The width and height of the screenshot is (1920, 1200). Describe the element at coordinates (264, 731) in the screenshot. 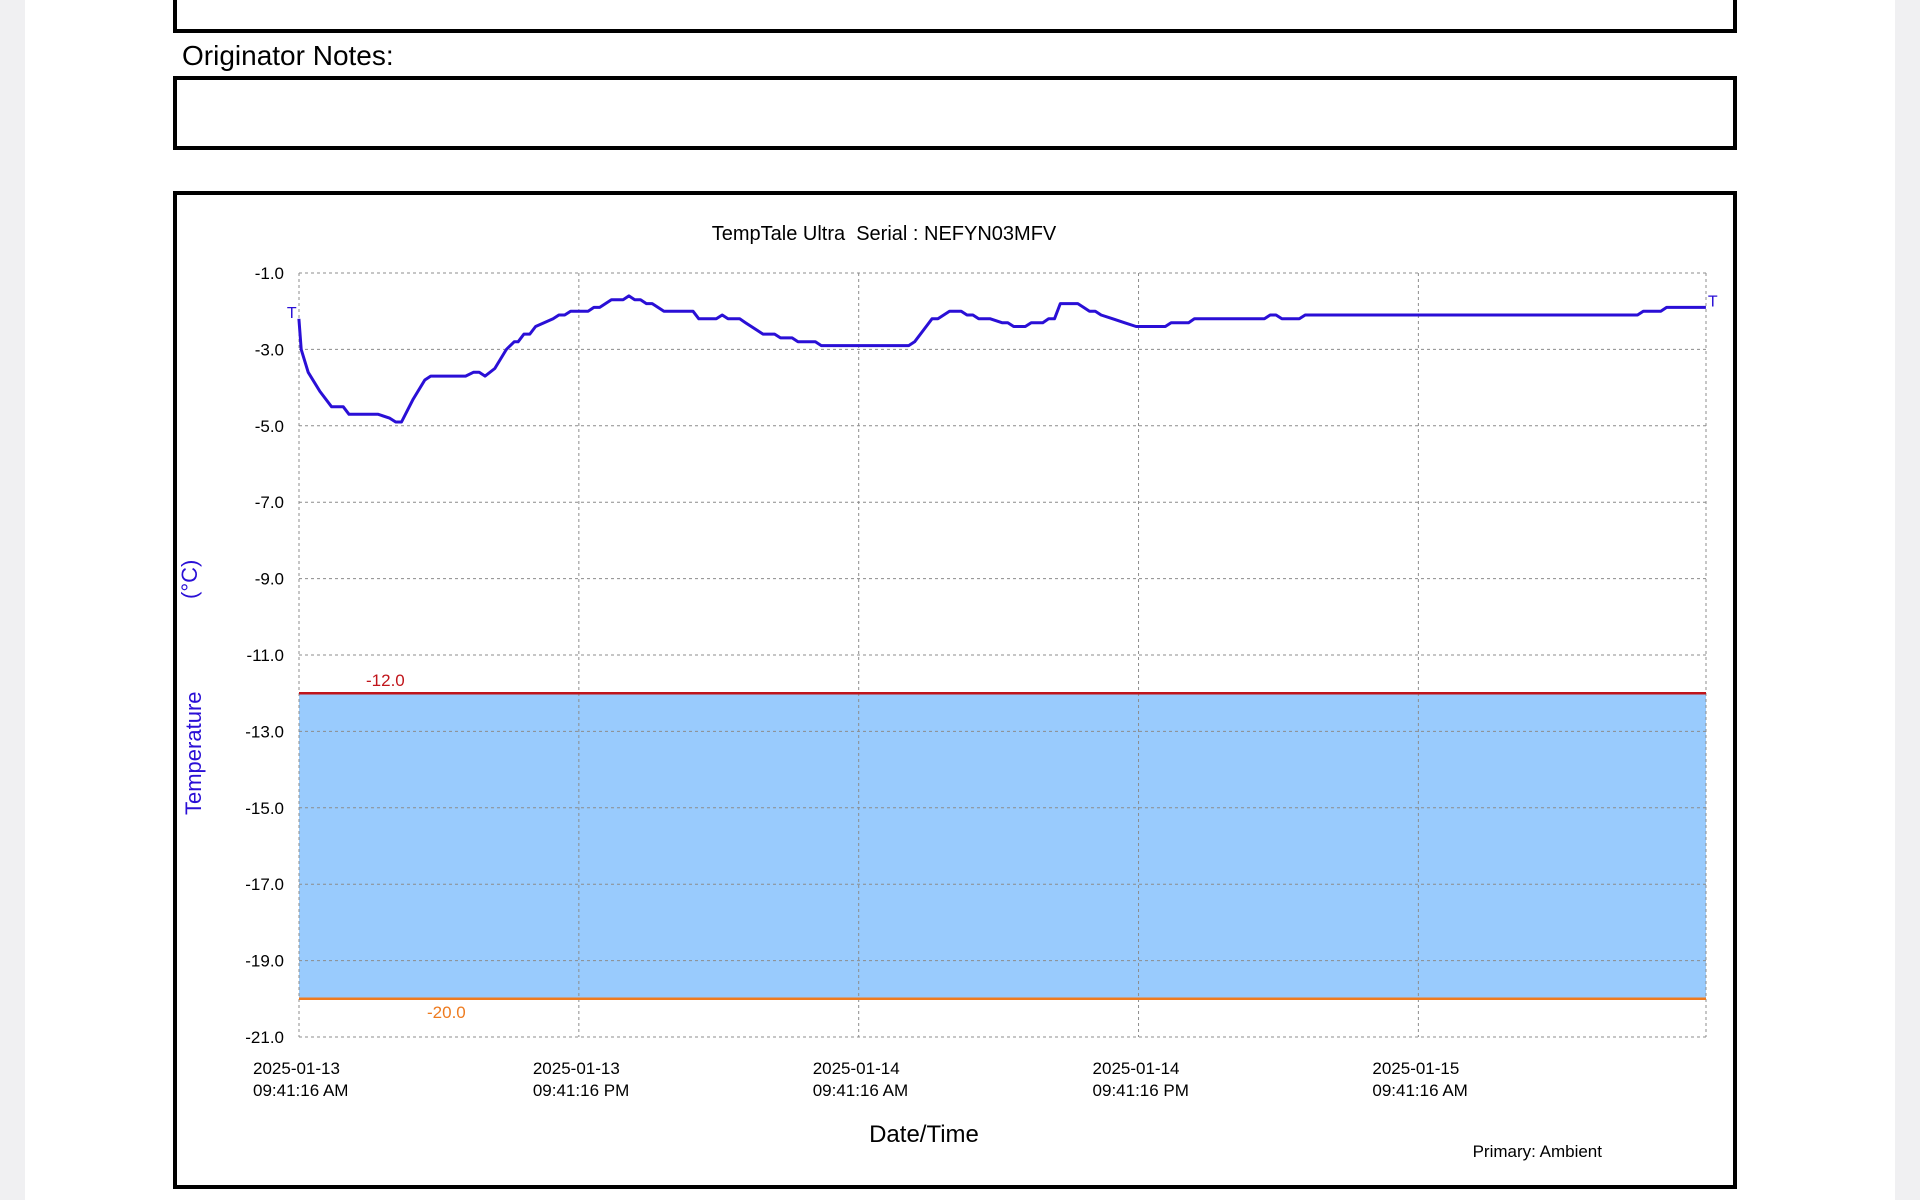

I see `y-tick-label: -13.0` at that location.